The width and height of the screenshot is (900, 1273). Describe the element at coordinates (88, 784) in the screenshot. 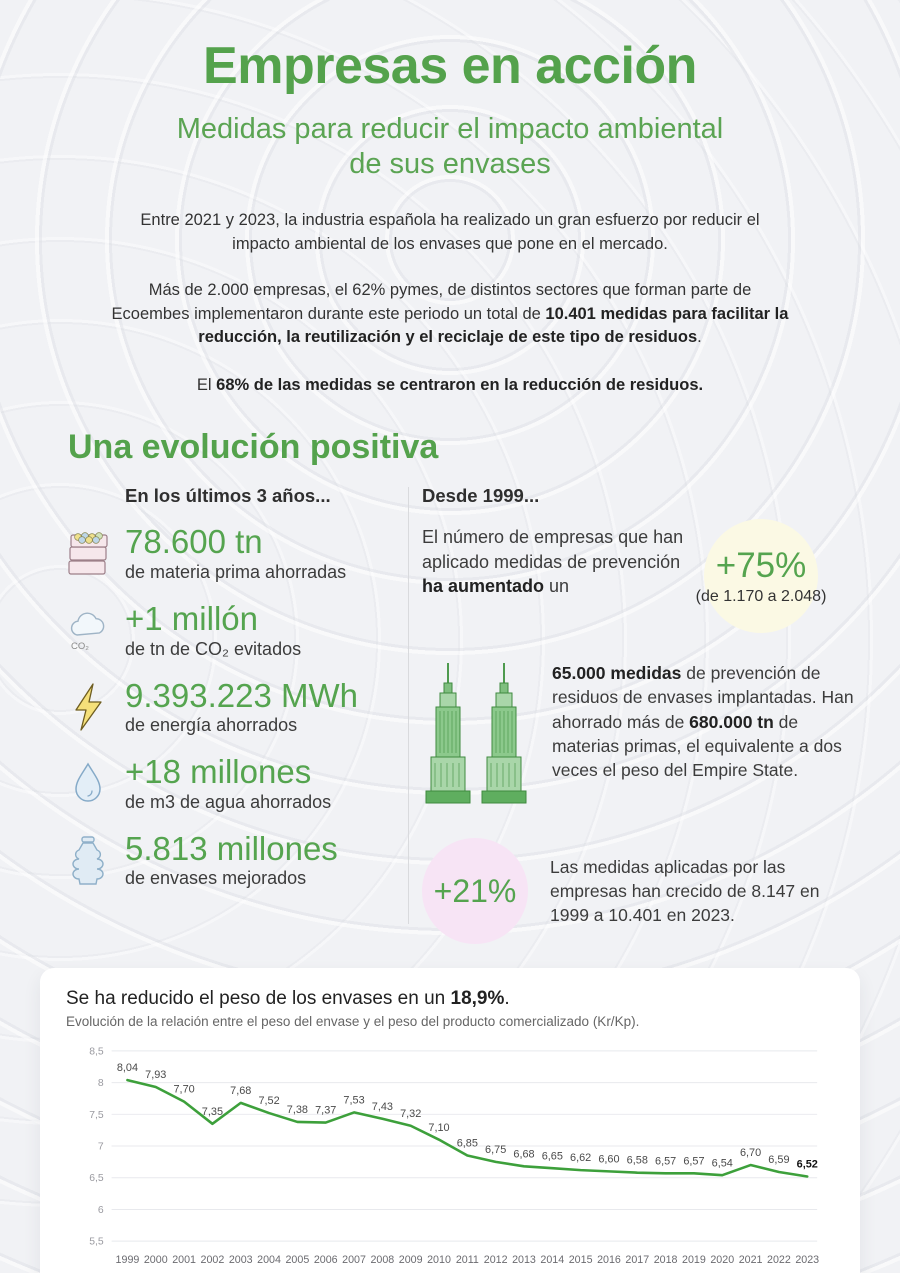

I see `water-drop-icon` at that location.